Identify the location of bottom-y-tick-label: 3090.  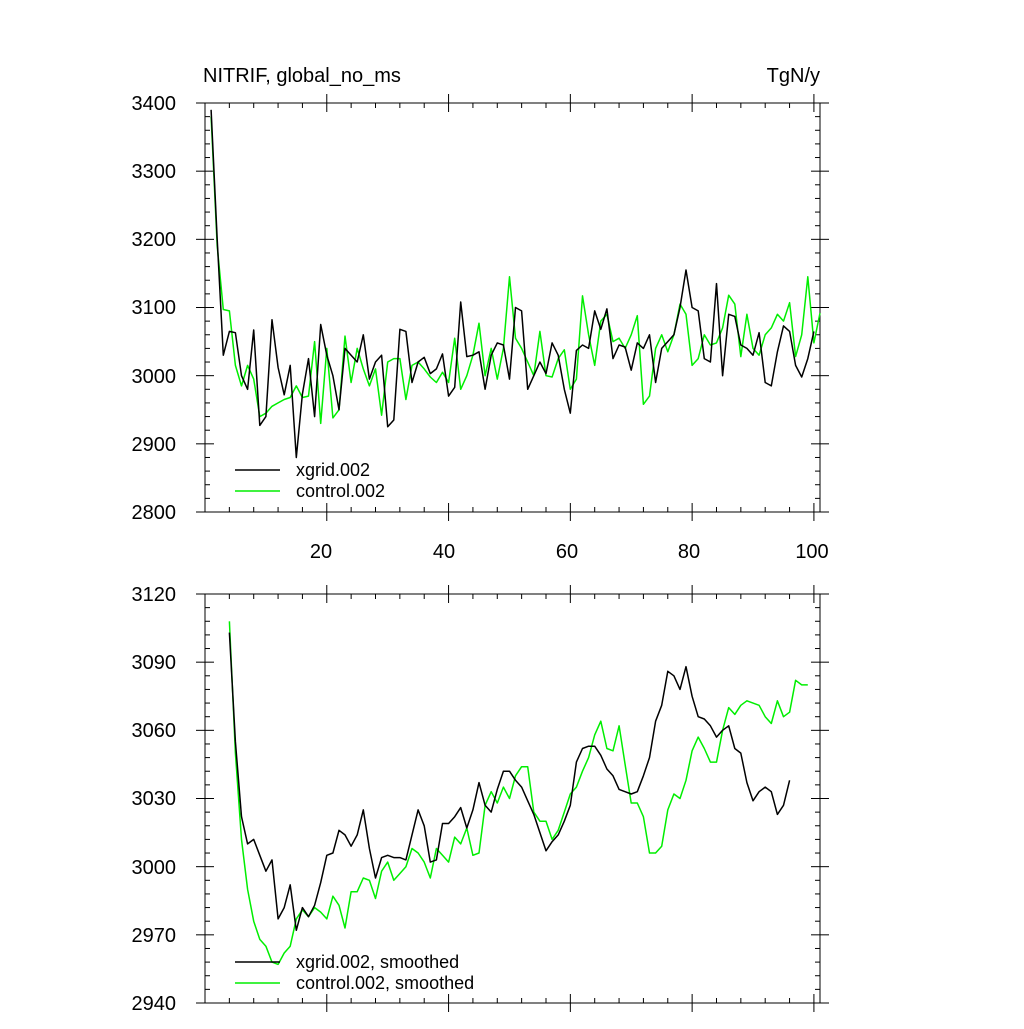
(154, 663).